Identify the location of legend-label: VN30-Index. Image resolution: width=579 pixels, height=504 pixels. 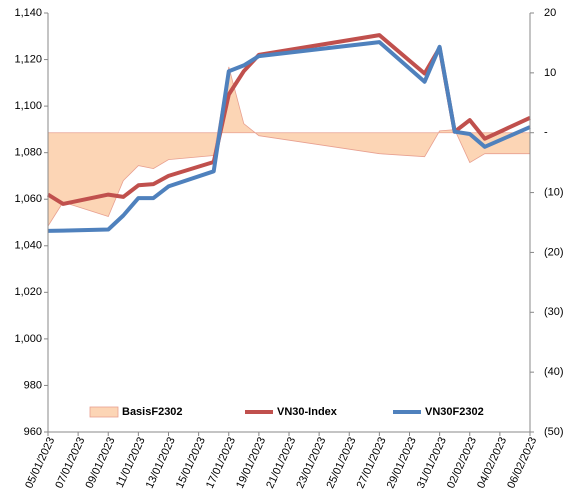
(307, 412).